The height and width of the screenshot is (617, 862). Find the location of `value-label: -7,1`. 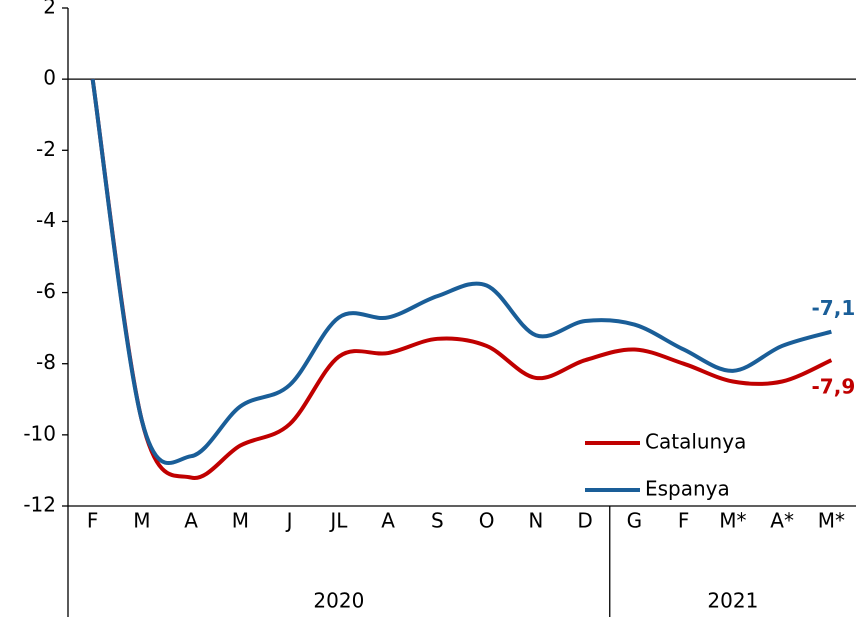

value-label: -7,1 is located at coordinates (834, 308).